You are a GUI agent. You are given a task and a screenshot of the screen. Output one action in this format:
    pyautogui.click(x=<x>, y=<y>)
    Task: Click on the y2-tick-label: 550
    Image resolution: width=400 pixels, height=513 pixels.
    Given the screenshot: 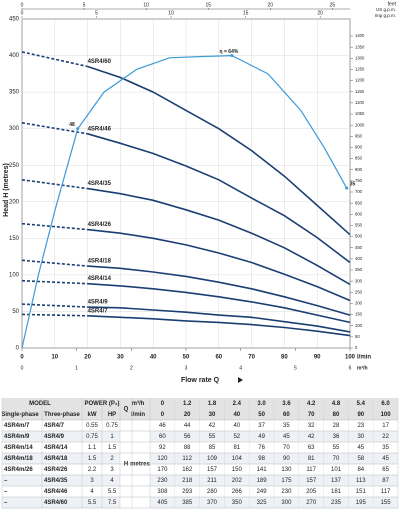 What is the action you would take?
    pyautogui.click(x=359, y=225)
    